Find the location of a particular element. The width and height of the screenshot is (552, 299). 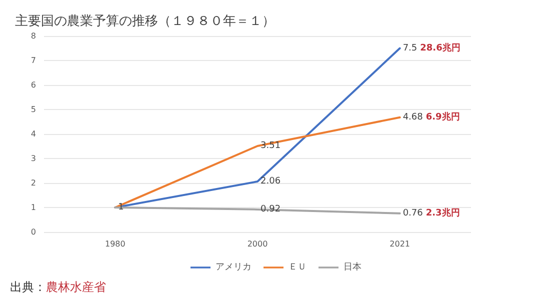

legend-label: ＥＵ is located at coordinates (297, 267).